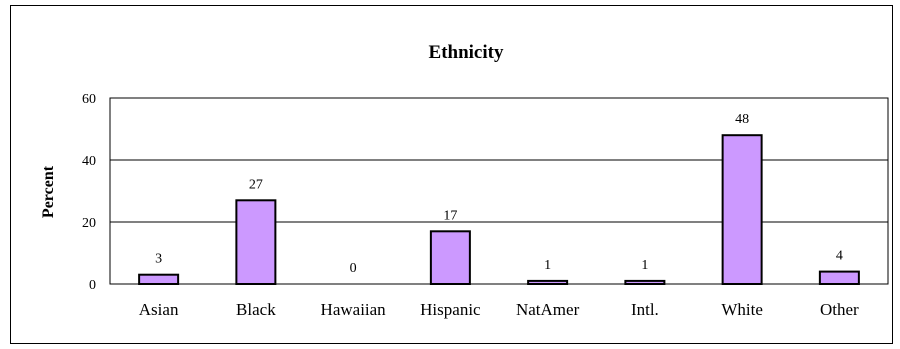 This screenshot has width=900, height=349. I want to click on data-label: 17, so click(450, 215).